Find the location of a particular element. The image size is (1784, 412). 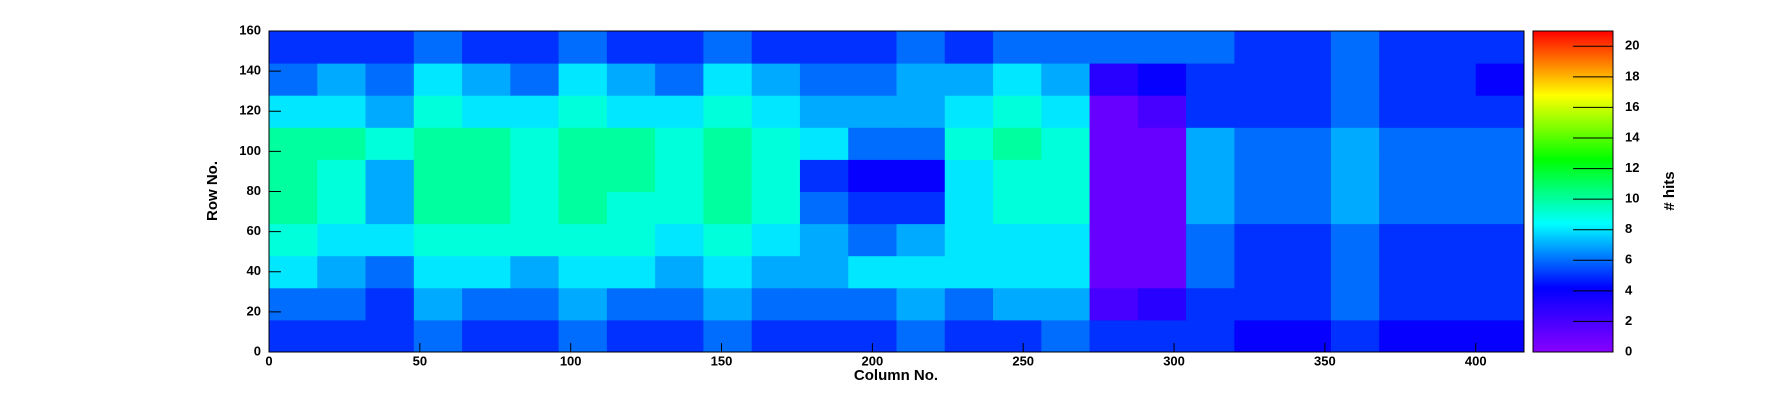

x-tick-label: 150 is located at coordinates (722, 360).